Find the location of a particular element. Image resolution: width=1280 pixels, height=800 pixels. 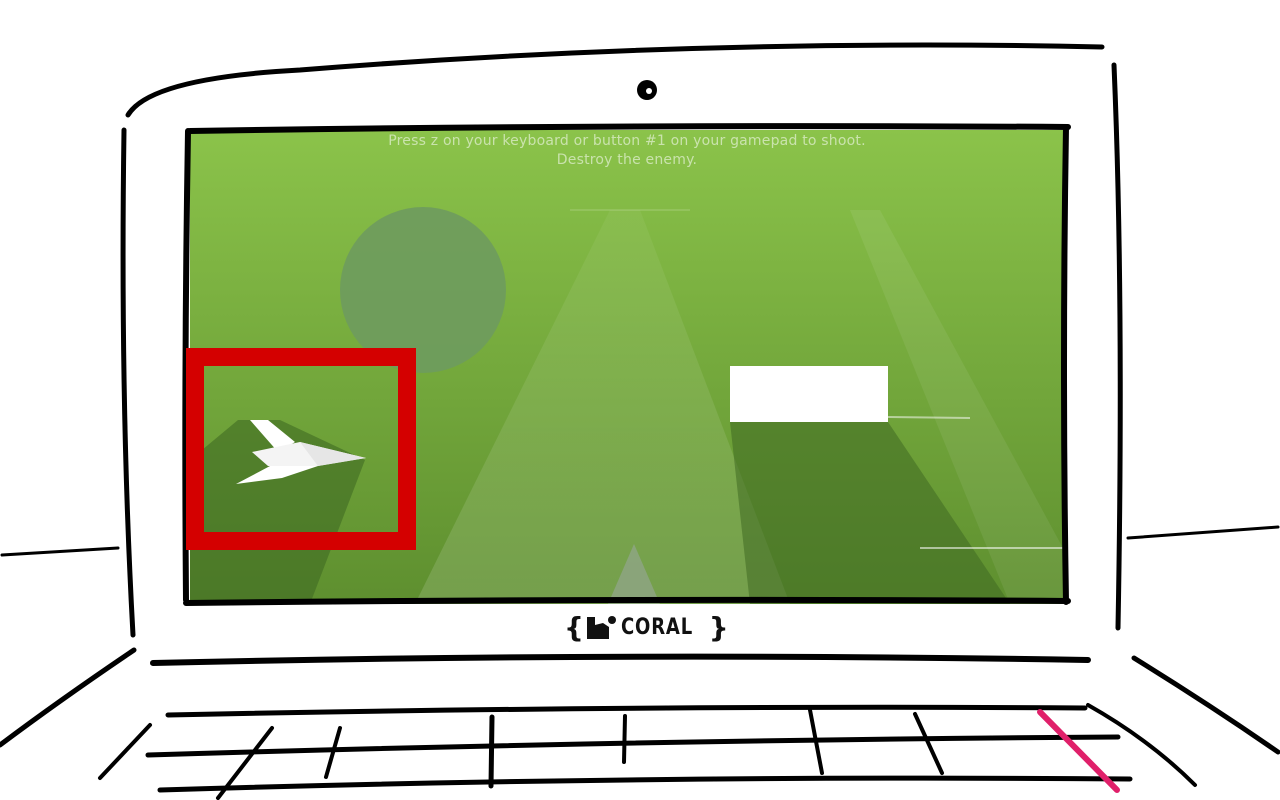

table-line-right is located at coordinates (1203, 532).